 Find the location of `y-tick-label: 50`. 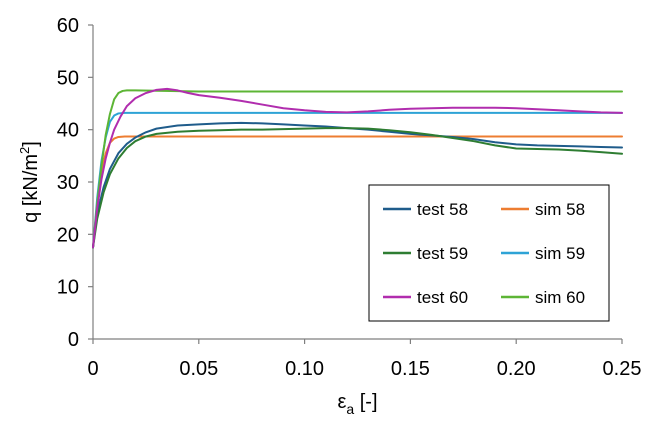

y-tick-label: 50 is located at coordinates (68, 78).